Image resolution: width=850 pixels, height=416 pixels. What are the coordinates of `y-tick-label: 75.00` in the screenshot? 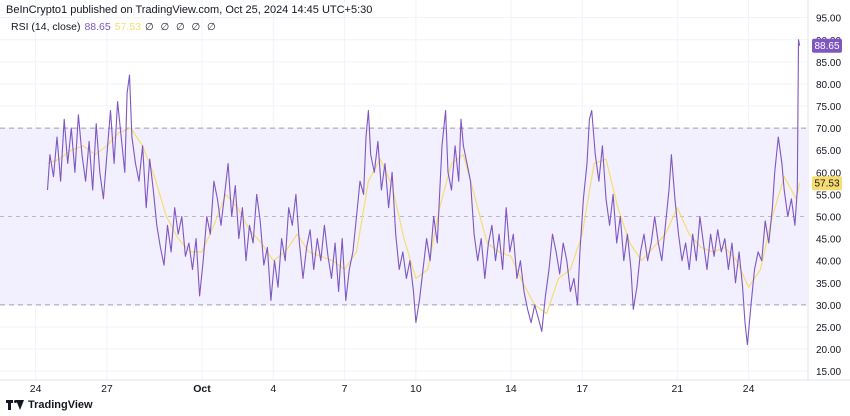 It's located at (828, 107).